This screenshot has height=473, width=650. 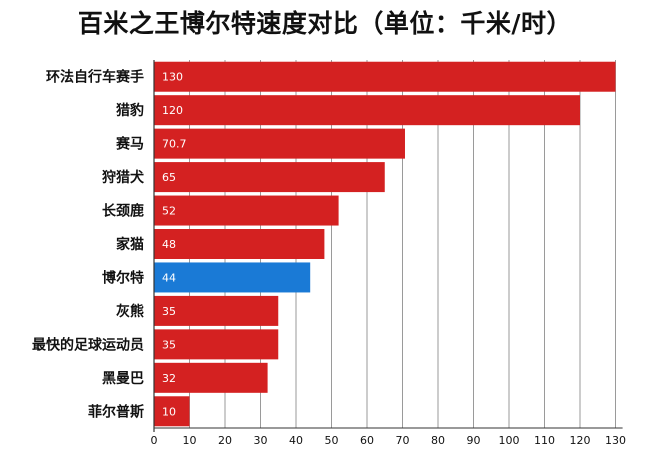 I want to click on x-tick-label-130: 130, so click(x=615, y=440).